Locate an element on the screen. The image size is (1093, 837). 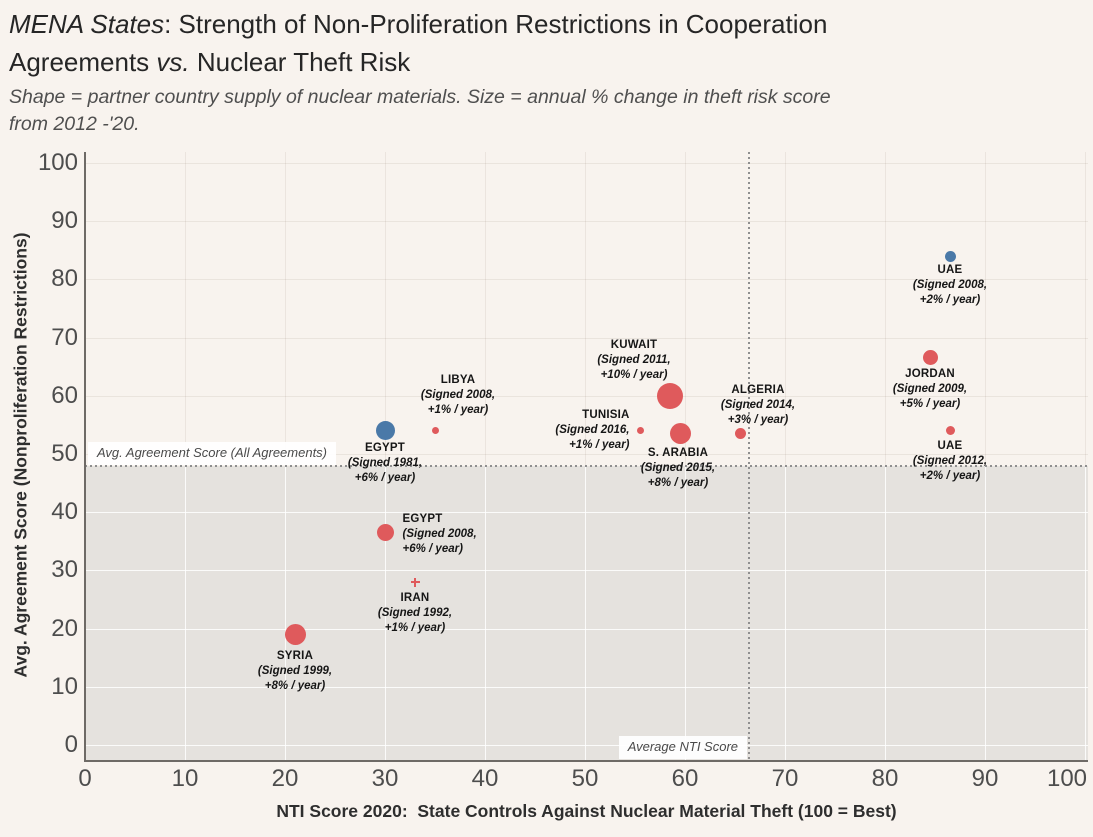
point-country-name: SYRIA is located at coordinates (295, 655).